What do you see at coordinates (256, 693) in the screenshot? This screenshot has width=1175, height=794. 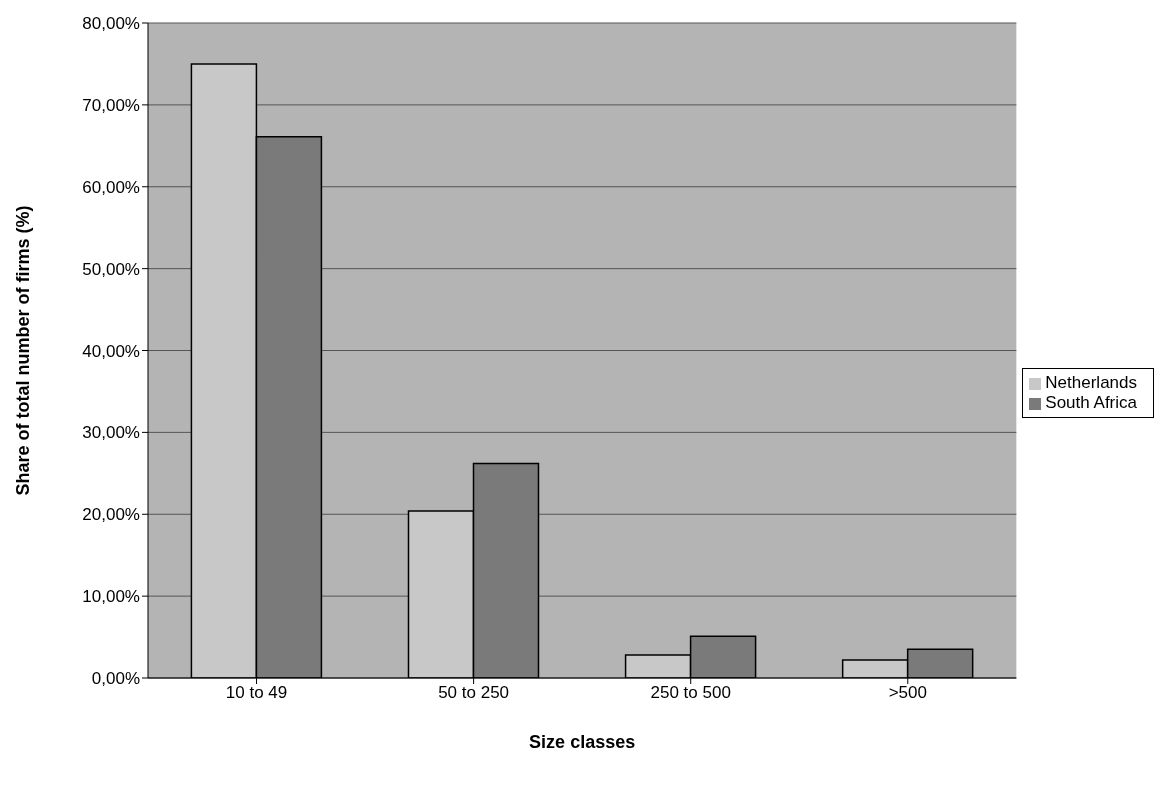 I see `x-tick-label: 10 to 49` at bounding box center [256, 693].